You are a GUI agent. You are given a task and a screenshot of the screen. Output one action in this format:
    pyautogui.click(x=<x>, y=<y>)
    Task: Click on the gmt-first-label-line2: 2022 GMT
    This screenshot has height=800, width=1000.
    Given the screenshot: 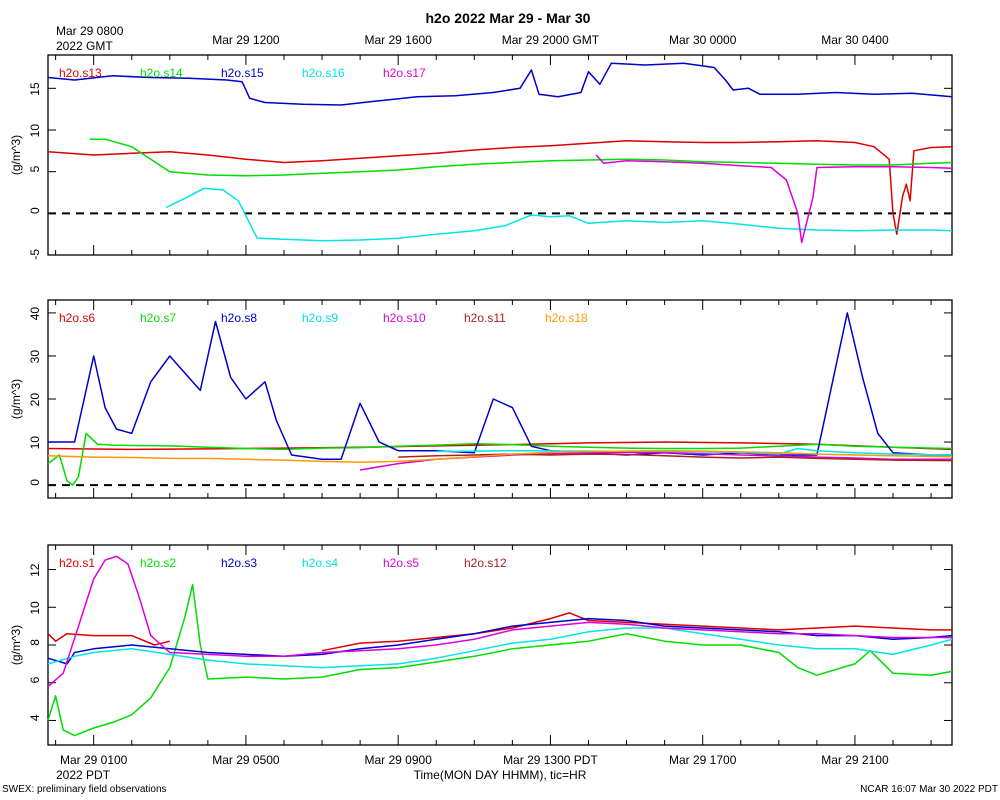 What is the action you would take?
    pyautogui.click(x=84, y=46)
    